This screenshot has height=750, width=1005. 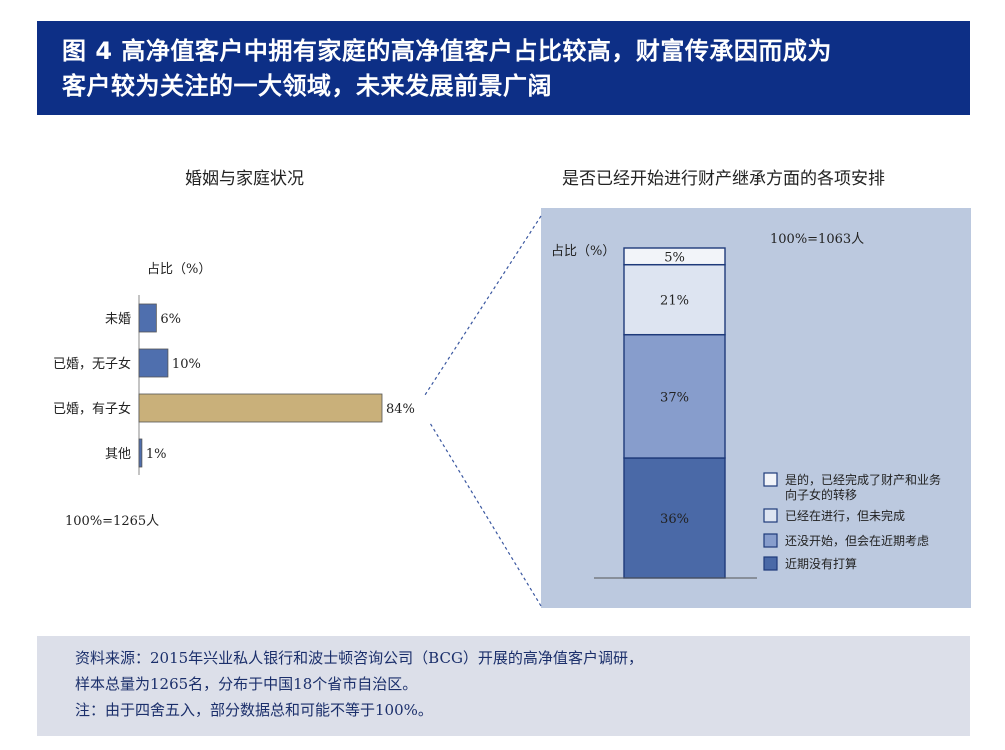 I want to click on right-ylabel: 占比（%）, so click(x=583, y=251).